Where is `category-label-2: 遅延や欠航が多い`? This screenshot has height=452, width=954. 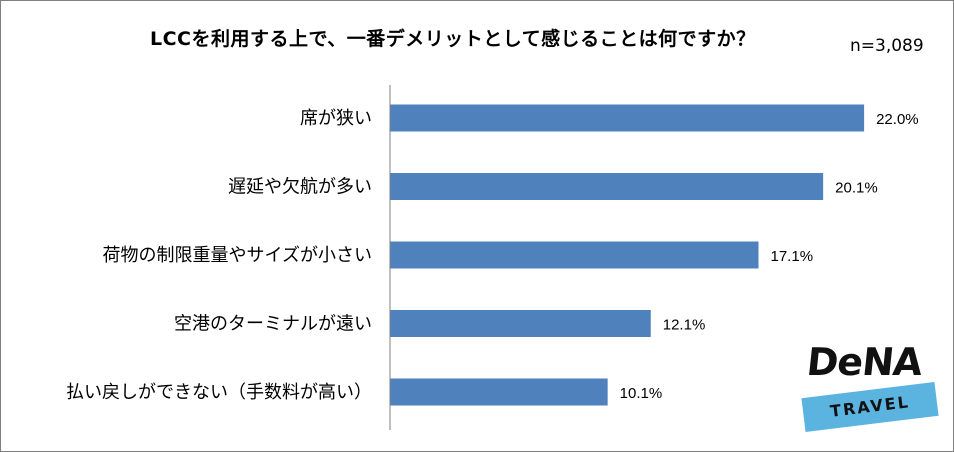
category-label-2: 遅延や欠航が多い is located at coordinates (300, 187).